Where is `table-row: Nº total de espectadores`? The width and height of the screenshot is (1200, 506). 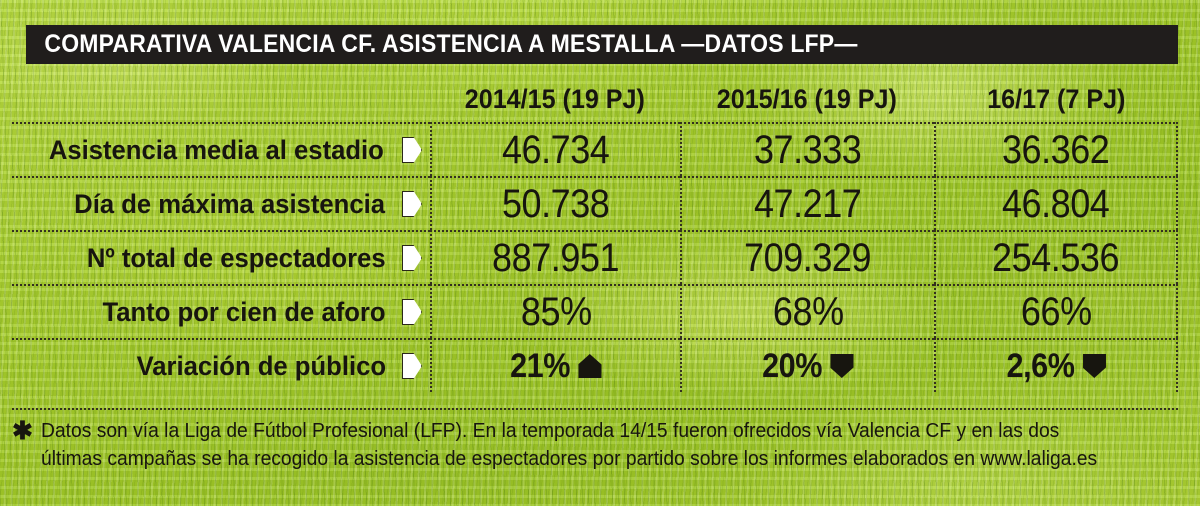 table-row: Nº total de espectadores is located at coordinates (221, 257).